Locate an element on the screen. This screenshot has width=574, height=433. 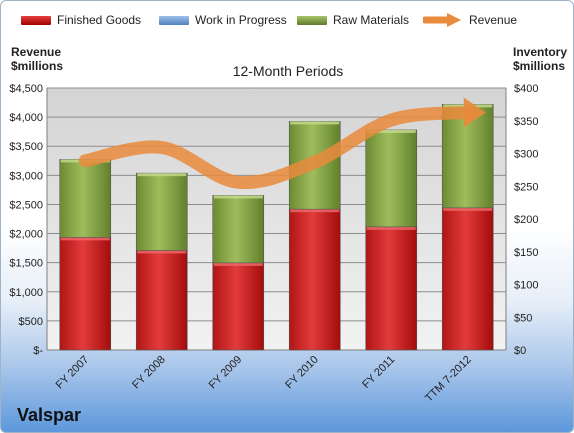
legend-item-raw-materials: Raw Materials is located at coordinates (353, 20).